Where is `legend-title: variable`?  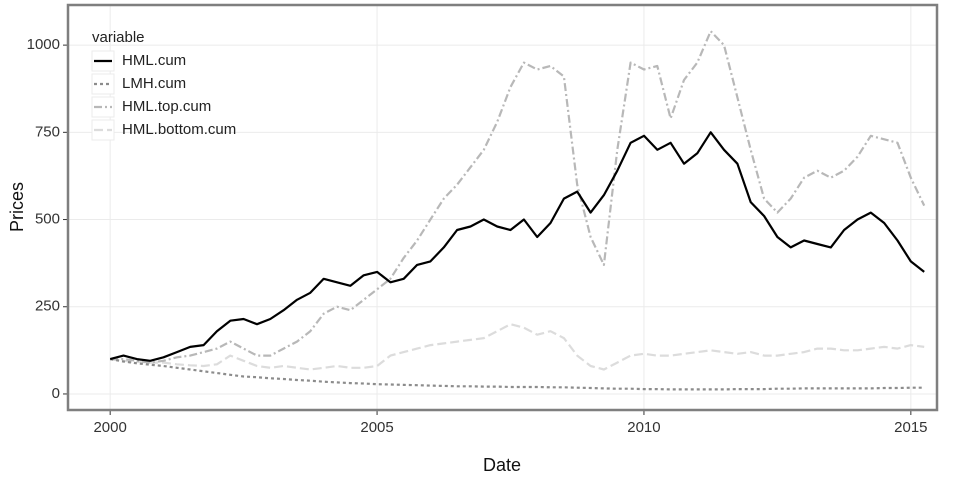 legend-title: variable is located at coordinates (118, 37).